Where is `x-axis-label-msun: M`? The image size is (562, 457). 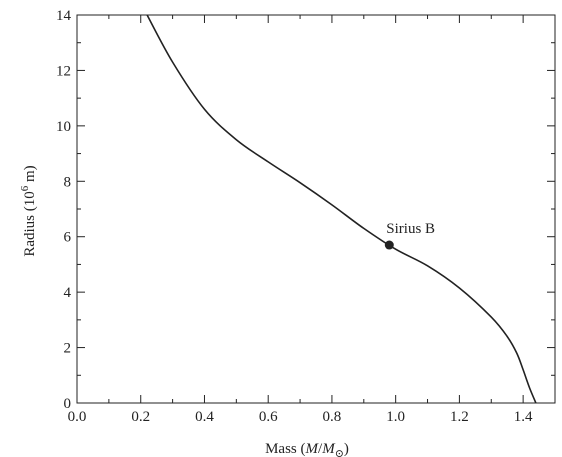
x-axis-label-msun: M is located at coordinates (328, 449).